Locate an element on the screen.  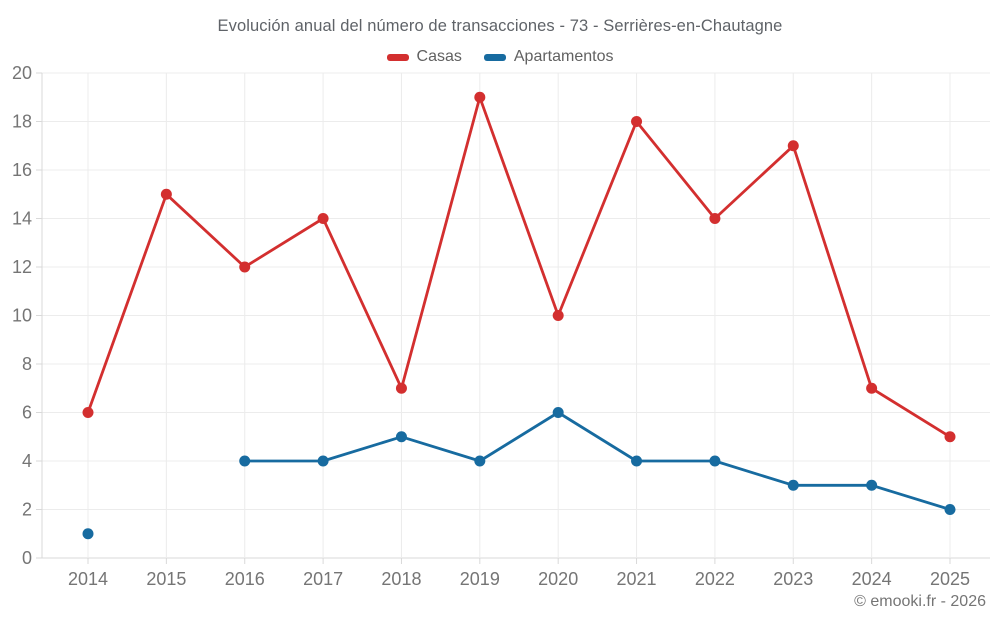
x-tick-label: 2023 is located at coordinates (793, 579).